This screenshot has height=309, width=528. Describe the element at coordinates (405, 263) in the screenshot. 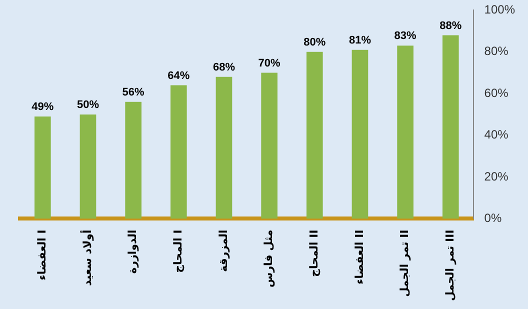

I see `x-tick-label: تمر الجمل II` at that location.